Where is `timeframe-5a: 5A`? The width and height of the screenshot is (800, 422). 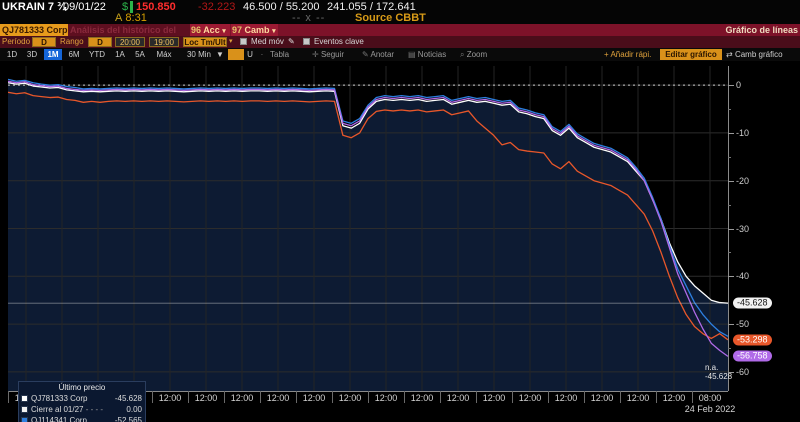
timeframe-5a: 5A is located at coordinates (140, 54).